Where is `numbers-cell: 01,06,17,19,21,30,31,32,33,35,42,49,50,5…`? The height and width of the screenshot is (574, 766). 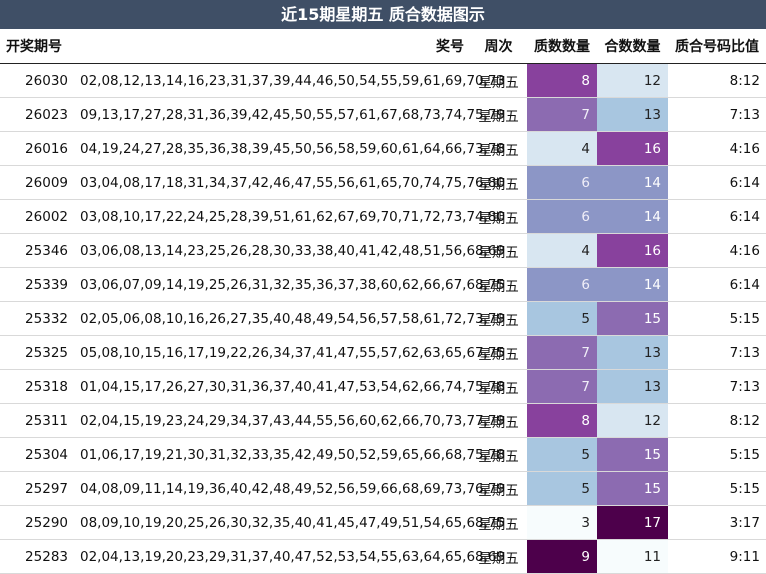 numbers-cell: 01,06,17,19,21,30,31,32,33,35,42,49,50,5… is located at coordinates (289, 454).